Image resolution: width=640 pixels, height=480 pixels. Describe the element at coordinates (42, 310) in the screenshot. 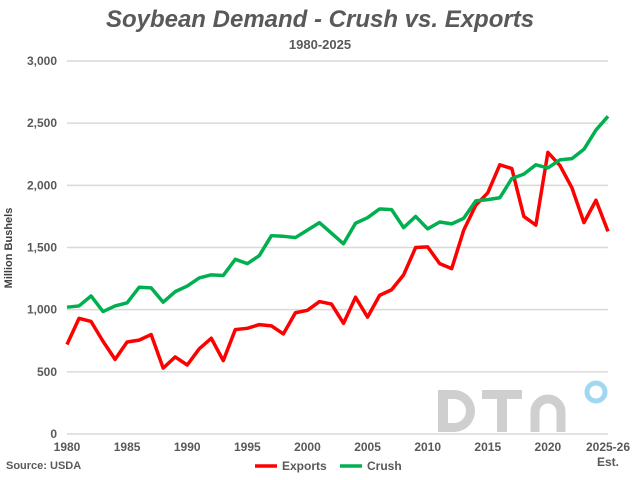

I see `y-tick-label: 1,000` at that location.